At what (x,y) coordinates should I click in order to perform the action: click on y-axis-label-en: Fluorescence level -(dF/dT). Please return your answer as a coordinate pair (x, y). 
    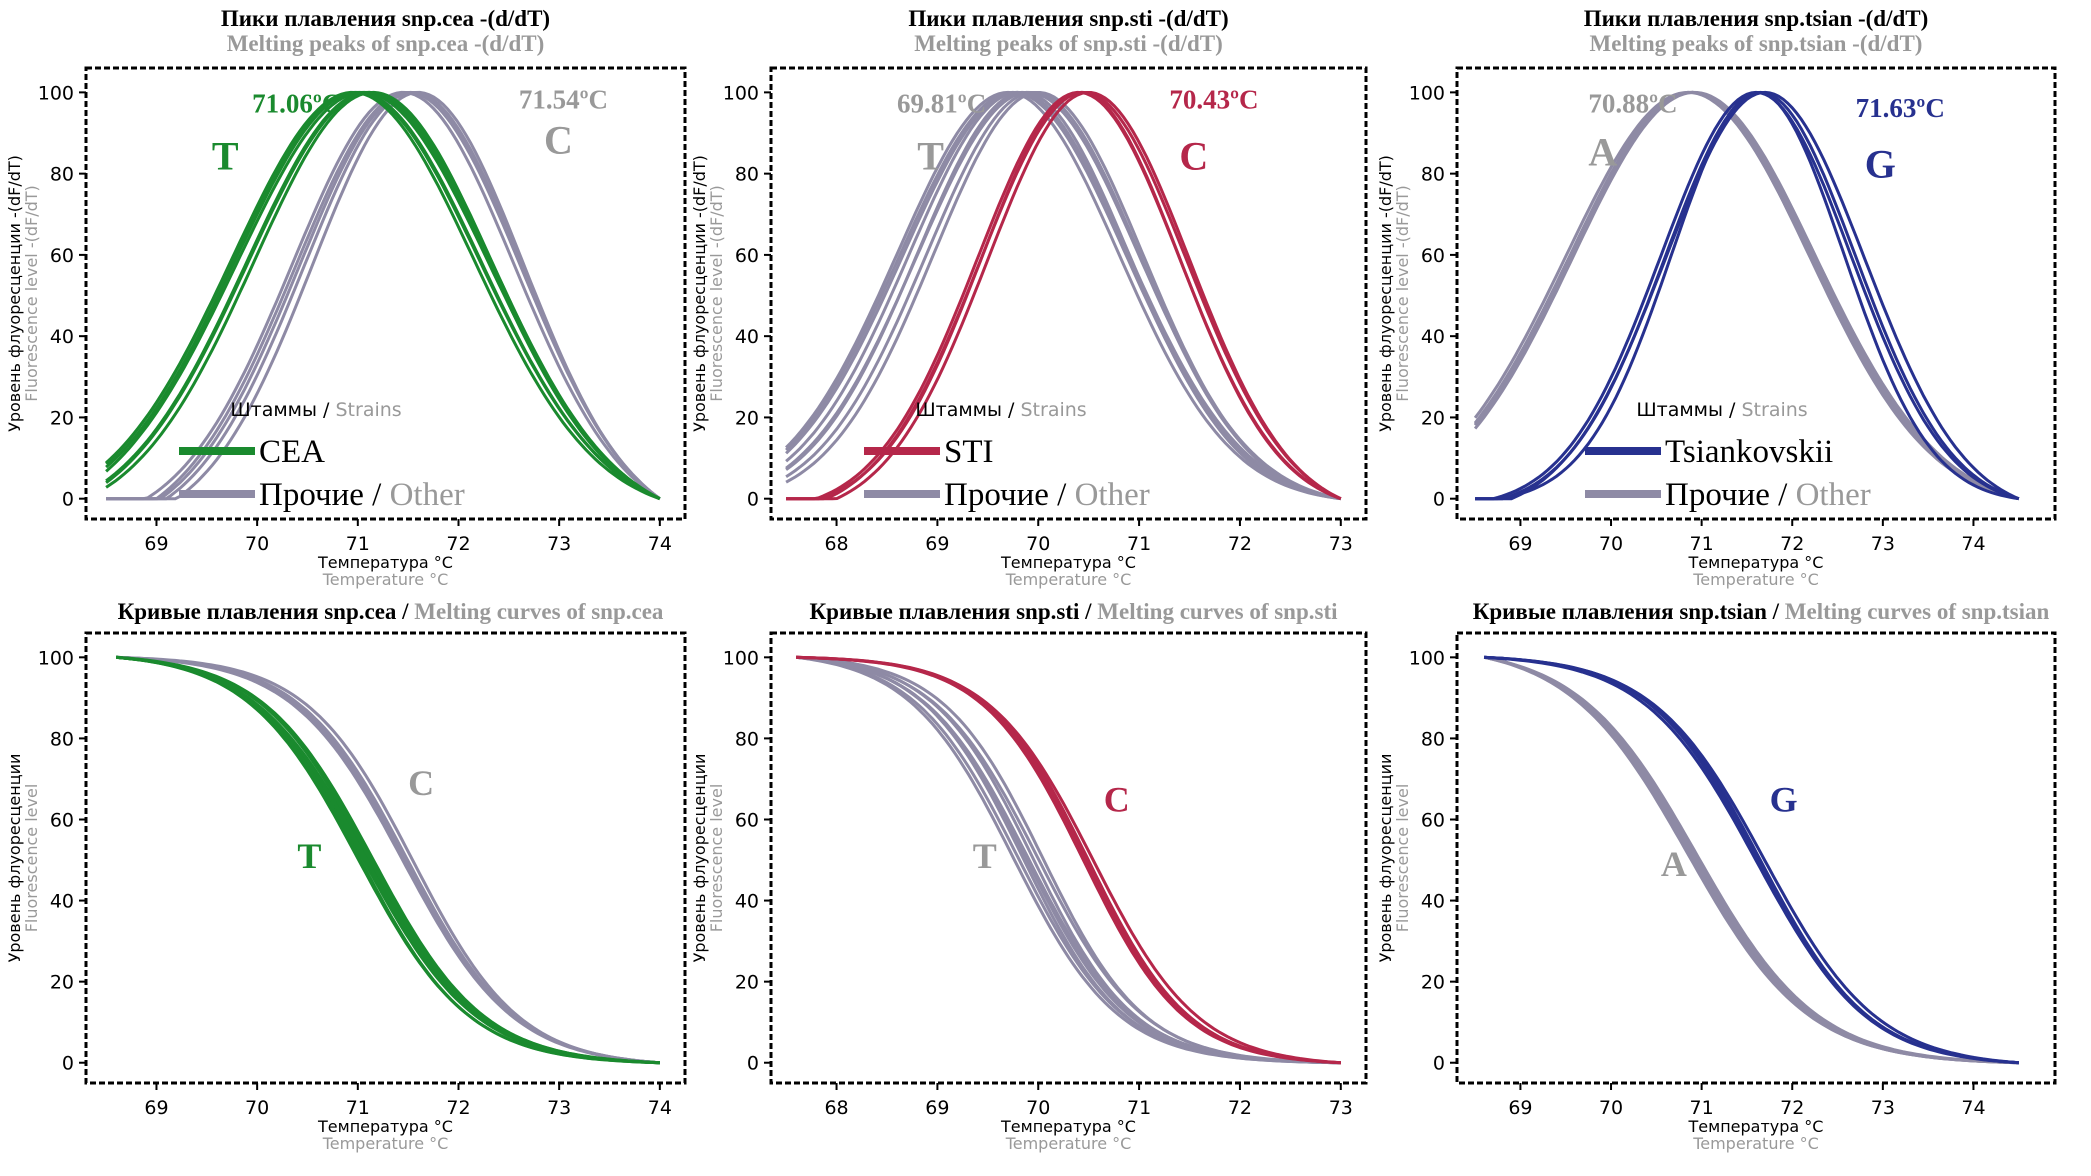
    Looking at the image, I should click on (1402, 293).